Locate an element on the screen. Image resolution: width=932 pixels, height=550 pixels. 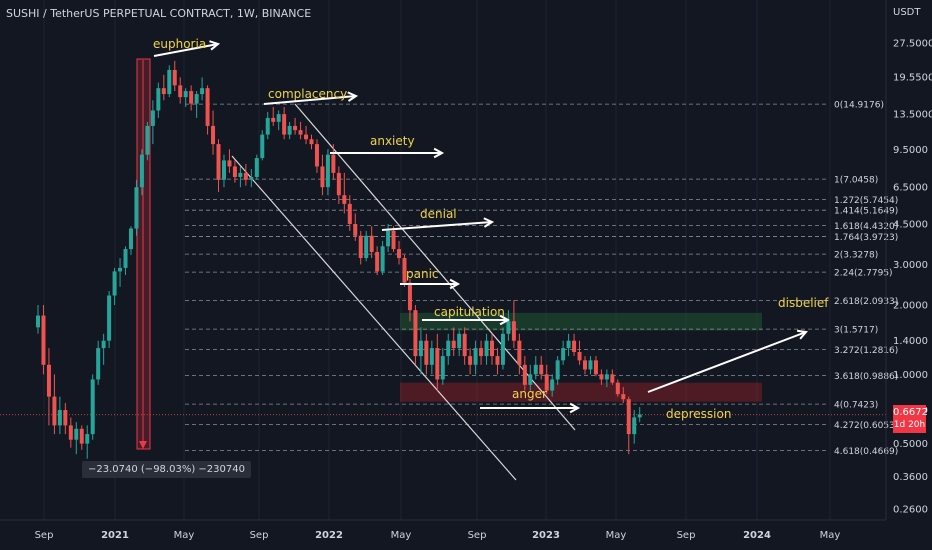
annotation-label: anger is located at coordinates (529, 394).